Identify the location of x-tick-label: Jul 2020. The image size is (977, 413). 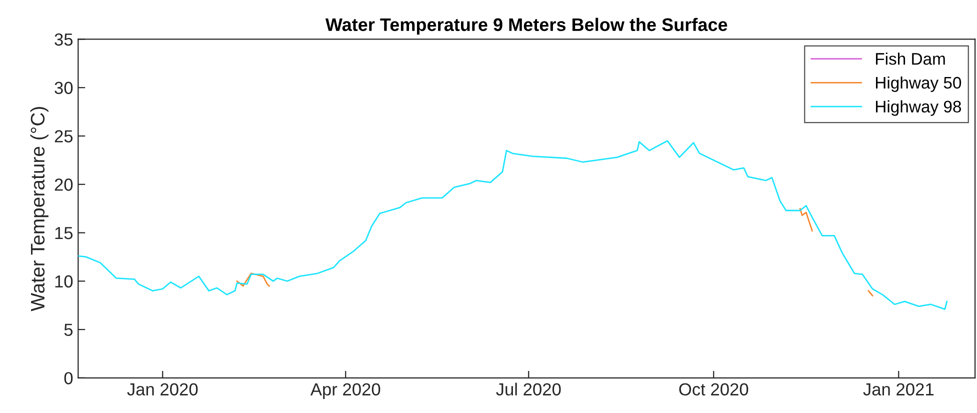
(528, 389).